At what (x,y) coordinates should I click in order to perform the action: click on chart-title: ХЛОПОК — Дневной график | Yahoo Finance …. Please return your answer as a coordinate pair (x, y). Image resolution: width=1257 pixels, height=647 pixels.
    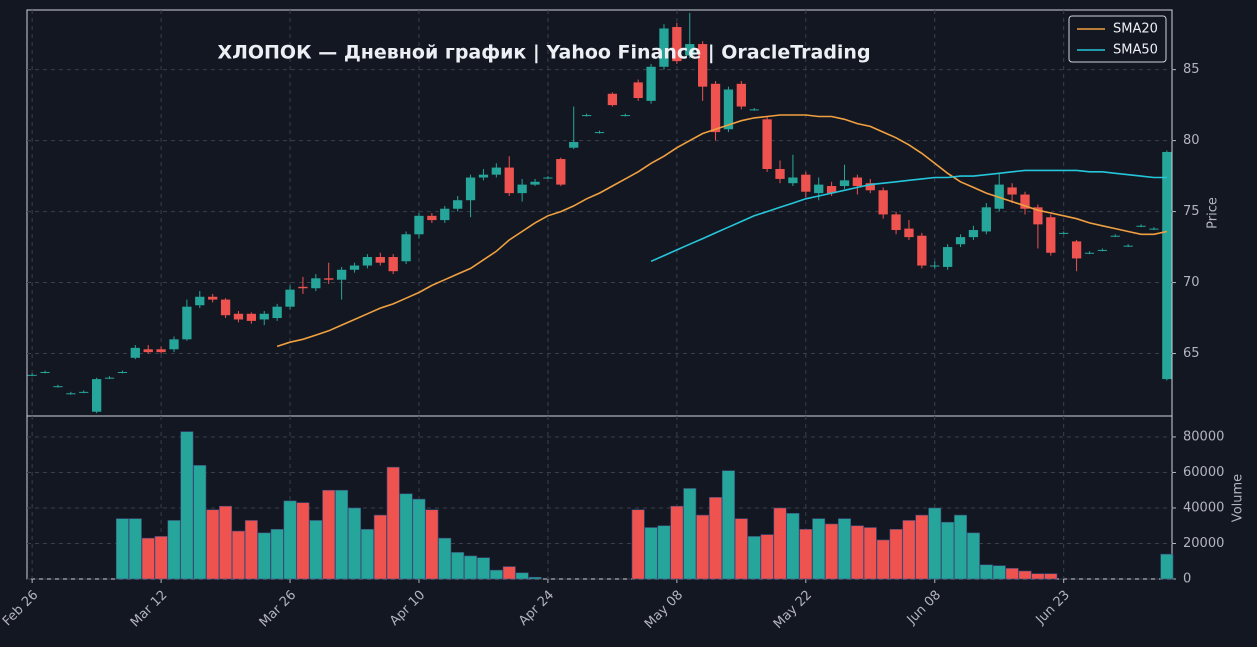
    Looking at the image, I should click on (543, 53).